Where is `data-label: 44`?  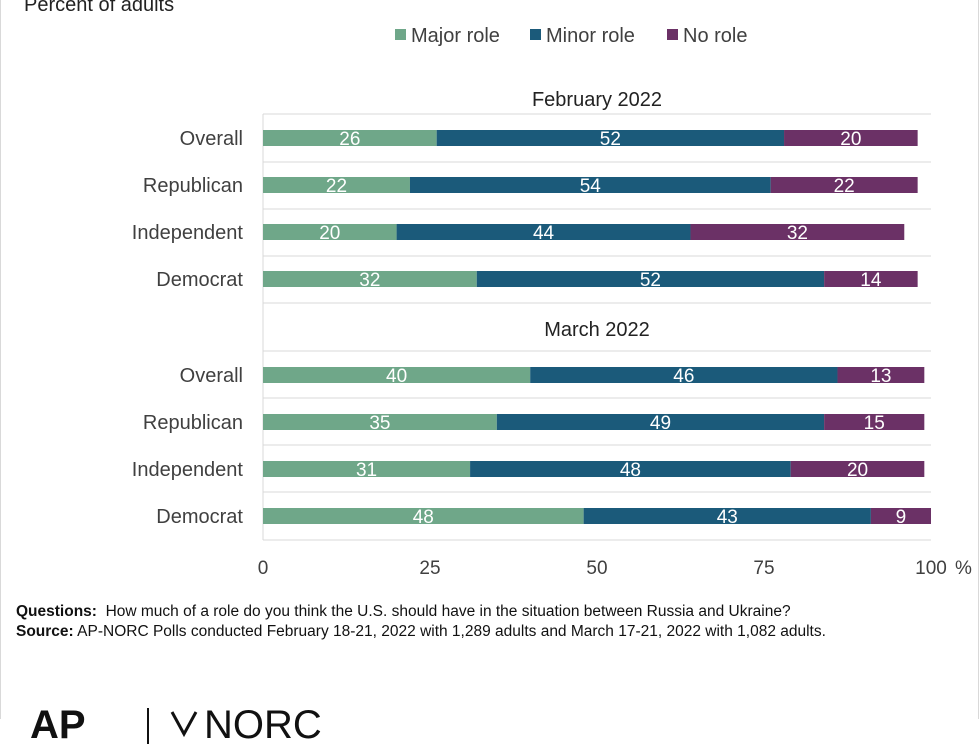 data-label: 44 is located at coordinates (544, 233).